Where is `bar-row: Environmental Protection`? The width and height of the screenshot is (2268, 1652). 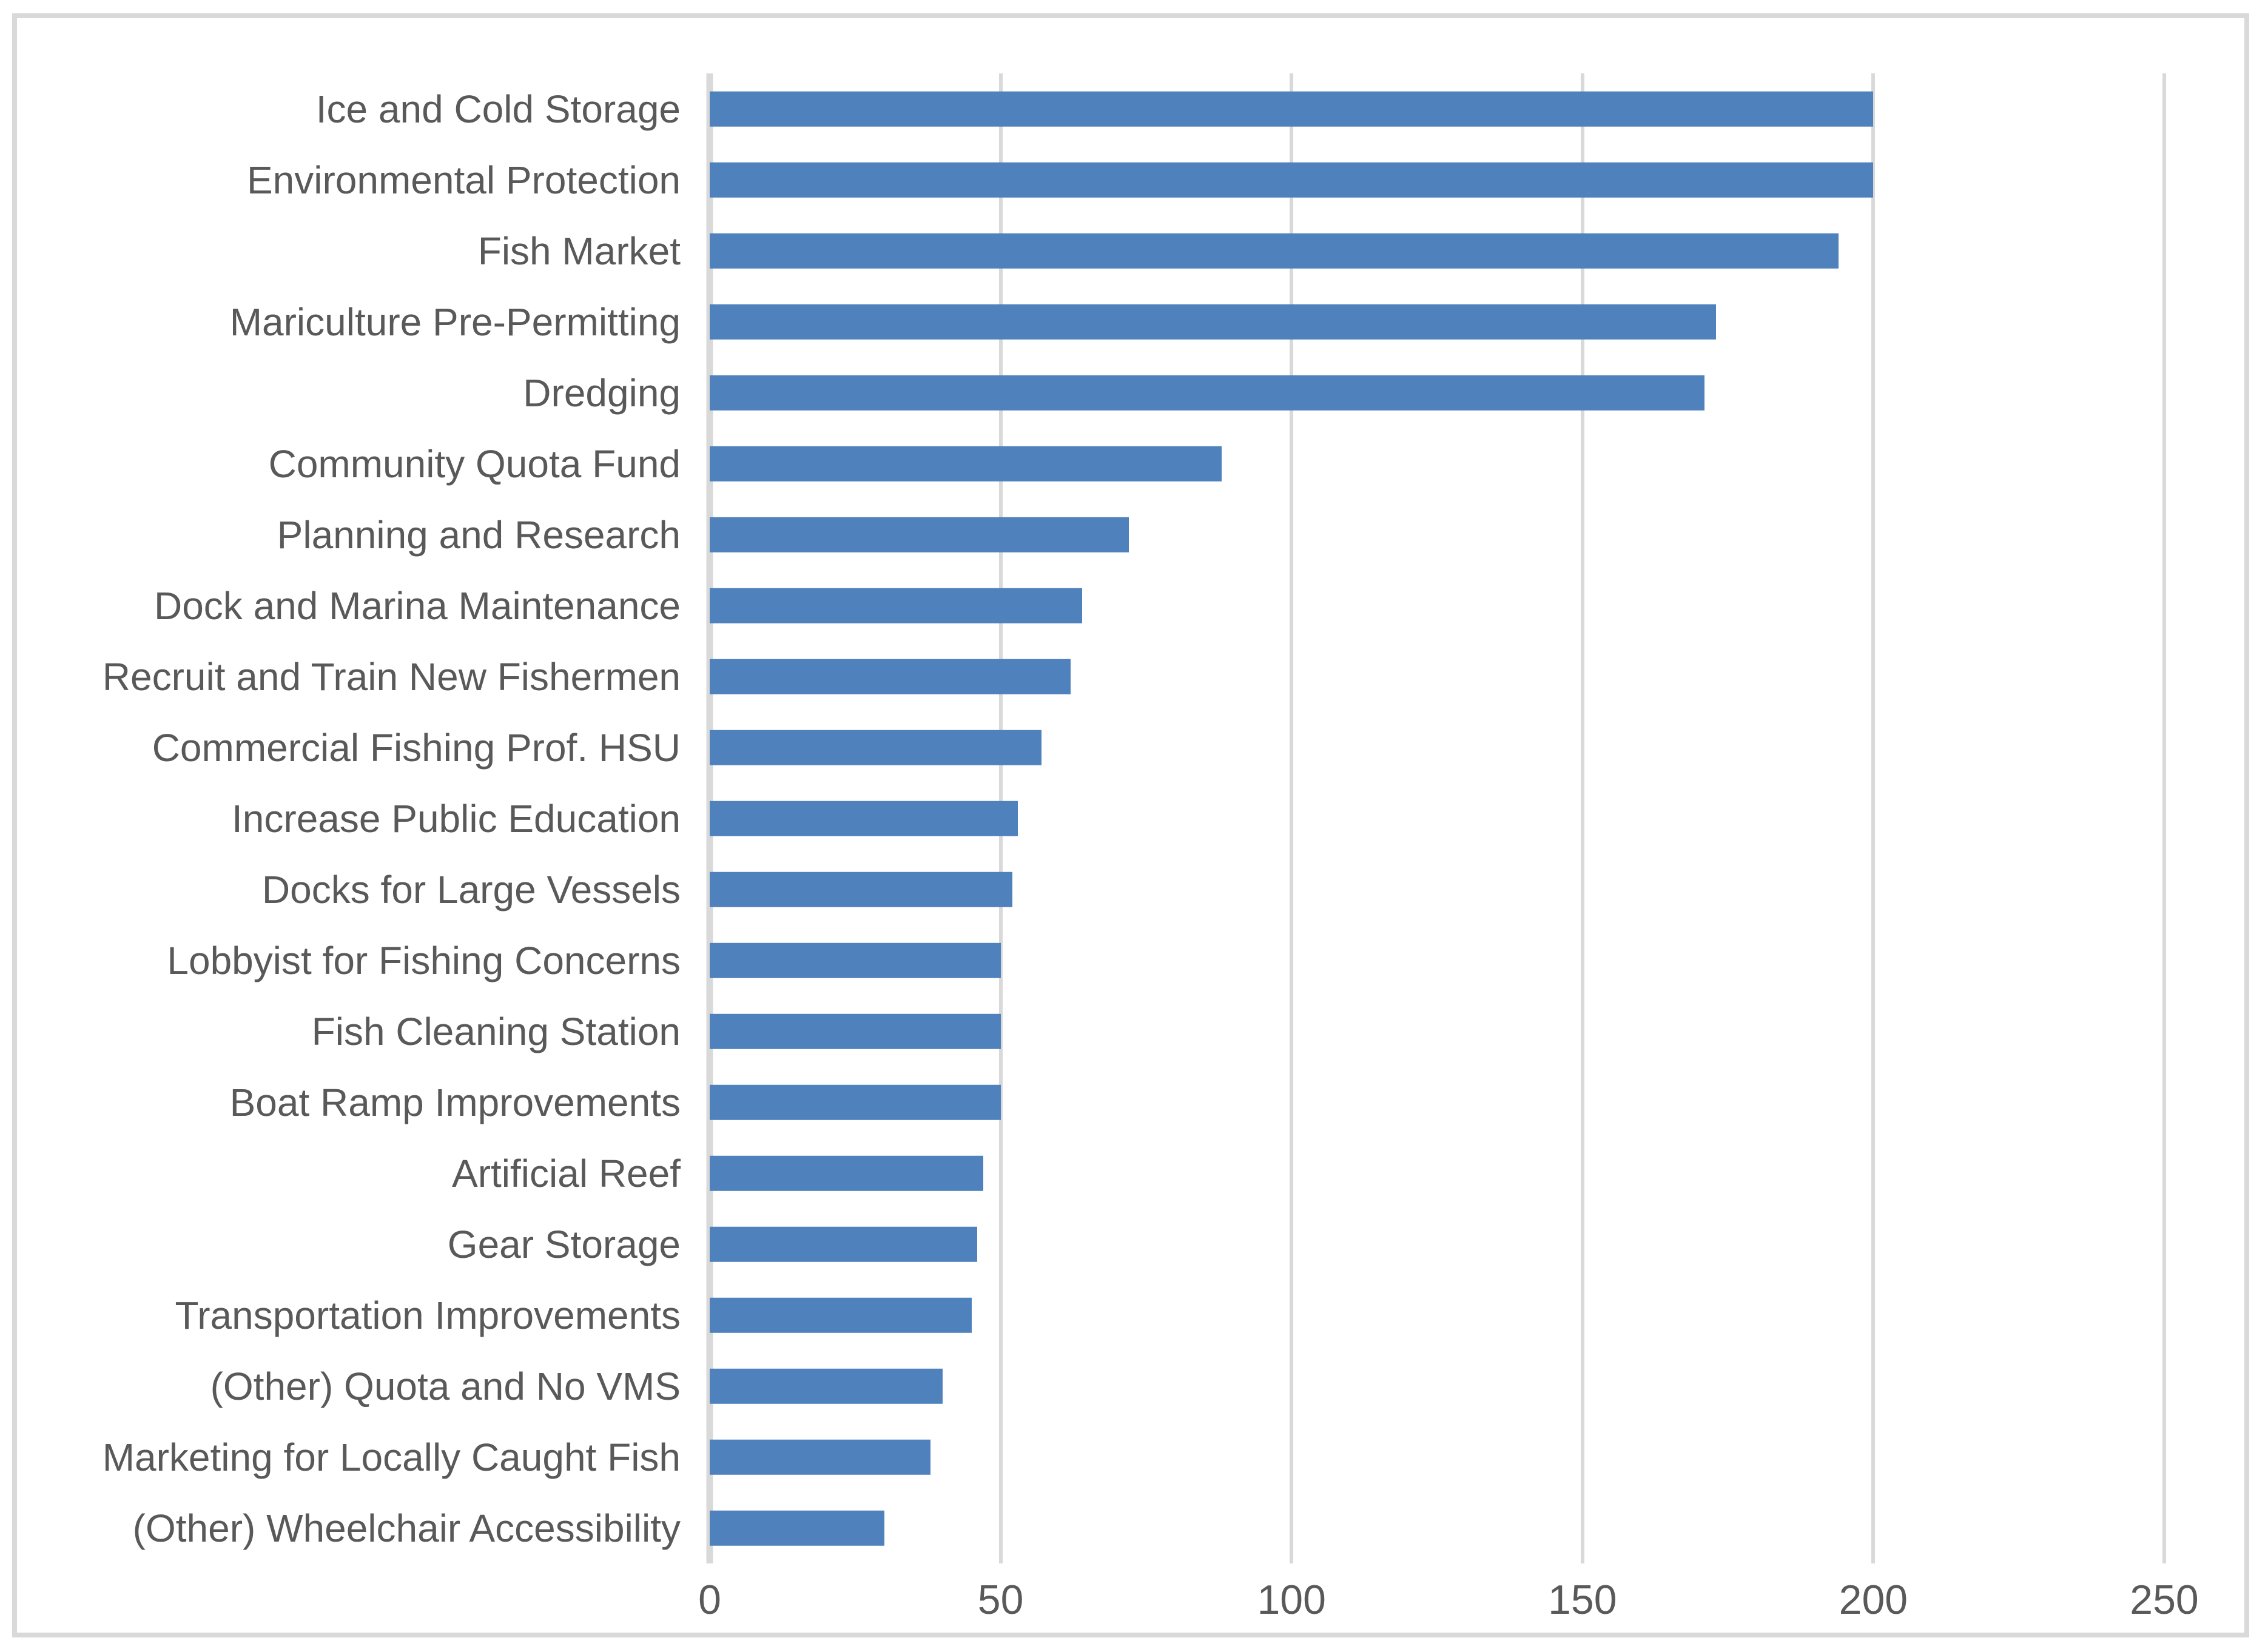 bar-row: Environmental Protection is located at coordinates (1090, 180).